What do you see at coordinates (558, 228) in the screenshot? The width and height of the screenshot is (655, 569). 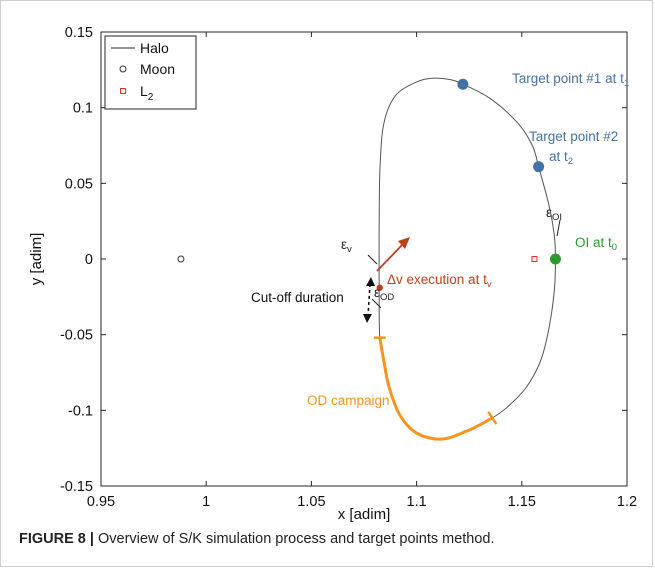 I see `eps-oi-leader` at bounding box center [558, 228].